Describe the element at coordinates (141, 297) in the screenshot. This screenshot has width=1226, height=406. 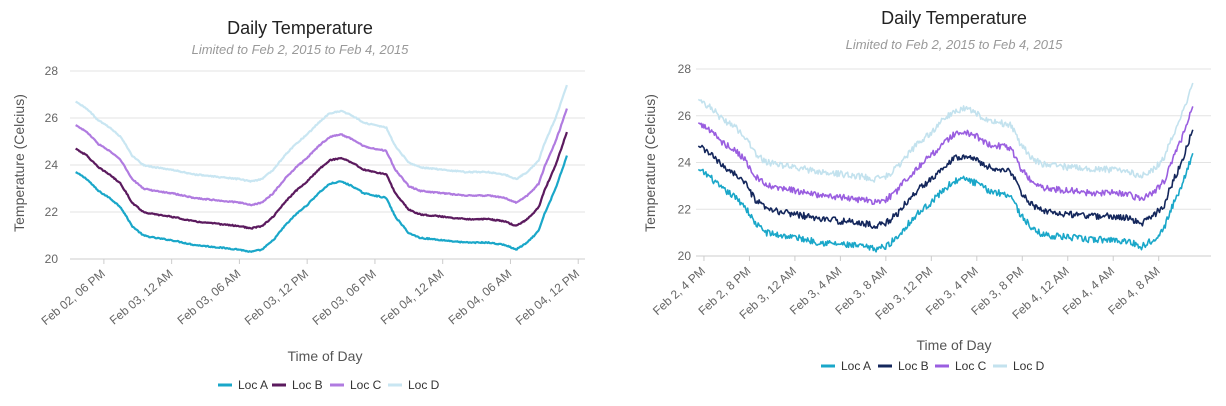
I see `x-tick-label: Feb 03, 12 AM` at that location.